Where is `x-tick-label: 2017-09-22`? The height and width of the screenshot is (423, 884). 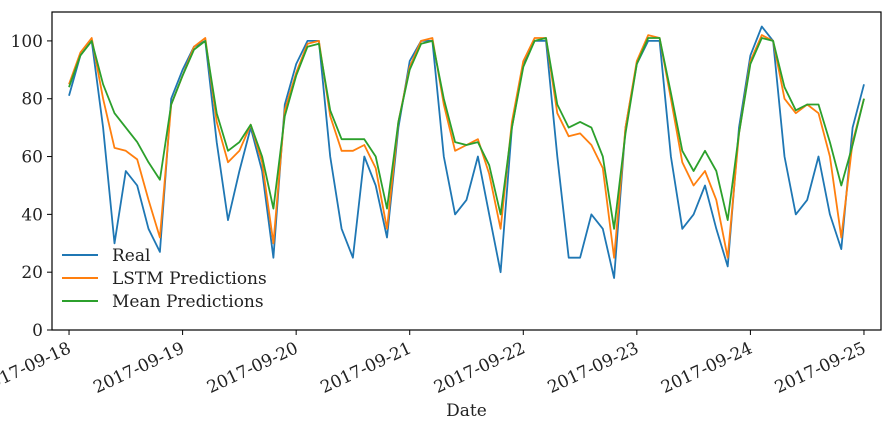 x-tick-label: 2017-09-22 is located at coordinates (479, 368).